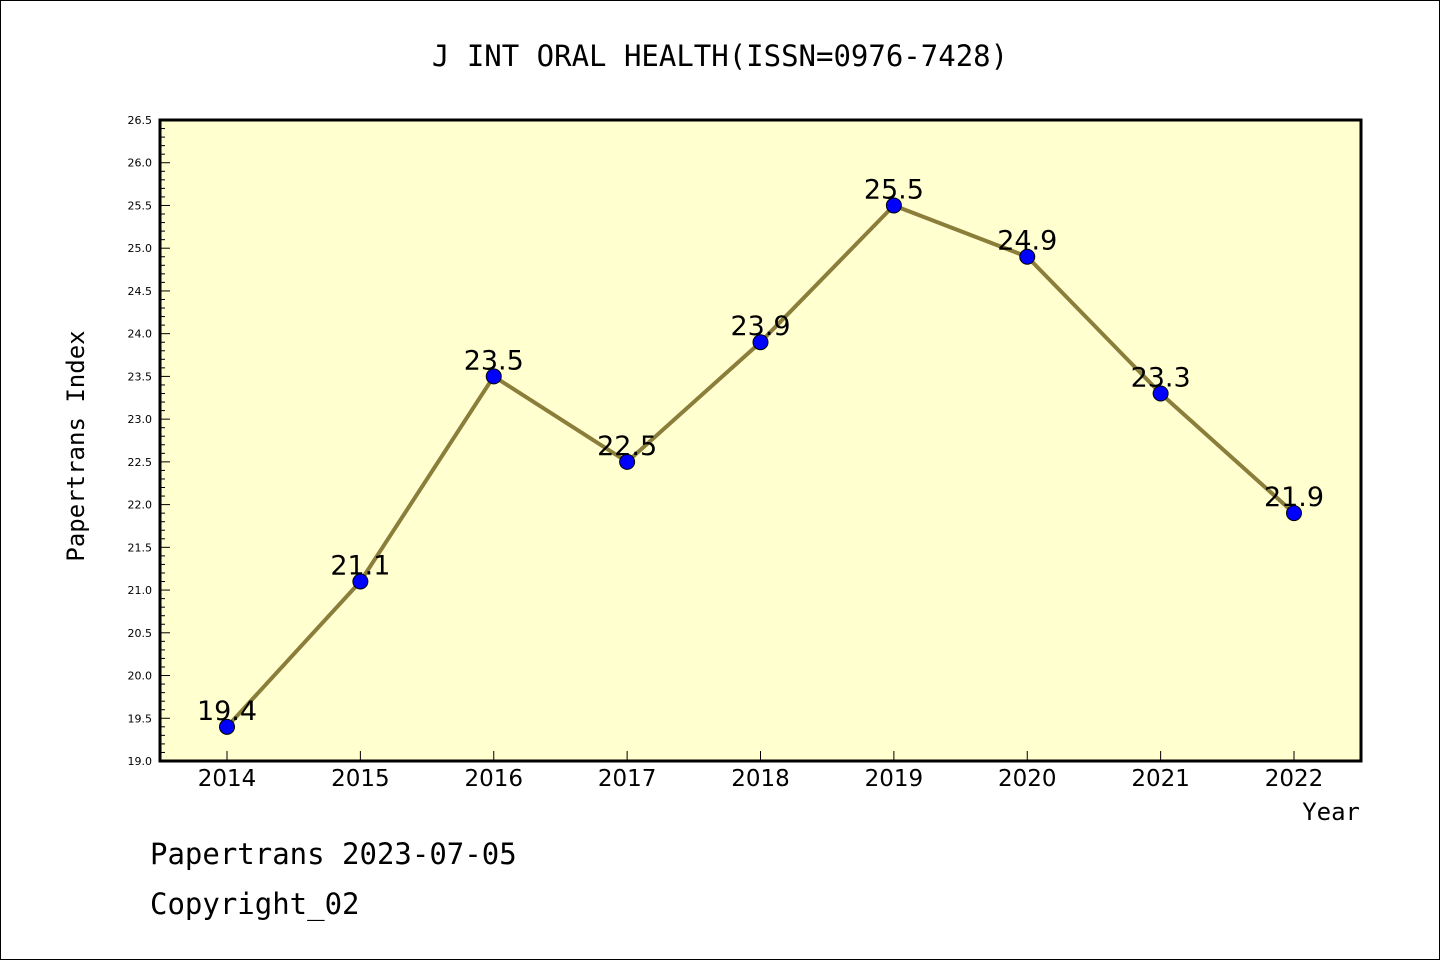 Image resolution: width=1440 pixels, height=960 pixels. What do you see at coordinates (227, 779) in the screenshot?
I see `x-tick-label: 2014` at bounding box center [227, 779].